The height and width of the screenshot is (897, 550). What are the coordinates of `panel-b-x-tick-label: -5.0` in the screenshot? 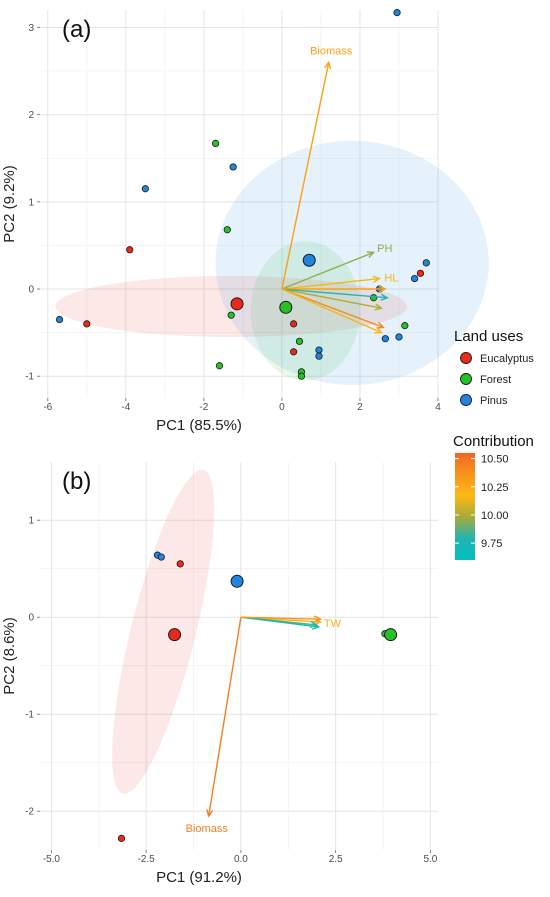 It's located at (52, 859).